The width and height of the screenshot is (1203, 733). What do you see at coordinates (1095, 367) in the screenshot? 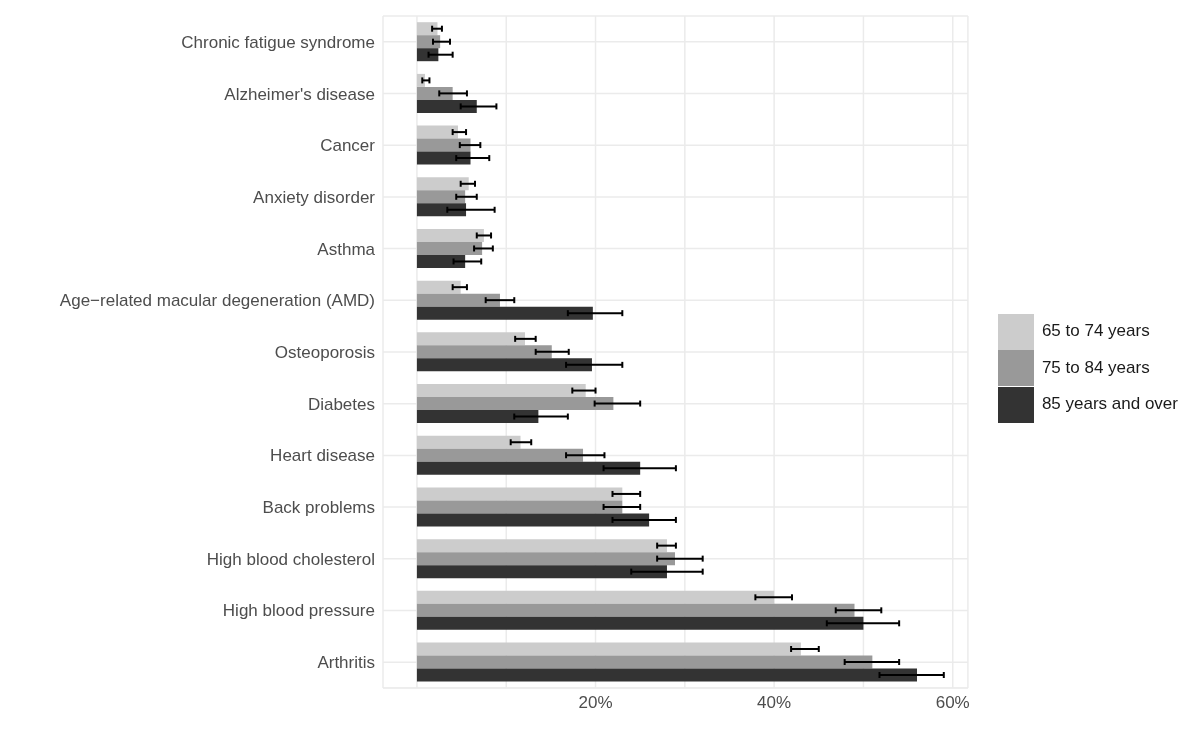
I see `legend-label: 75 to 84 years` at bounding box center [1095, 367].